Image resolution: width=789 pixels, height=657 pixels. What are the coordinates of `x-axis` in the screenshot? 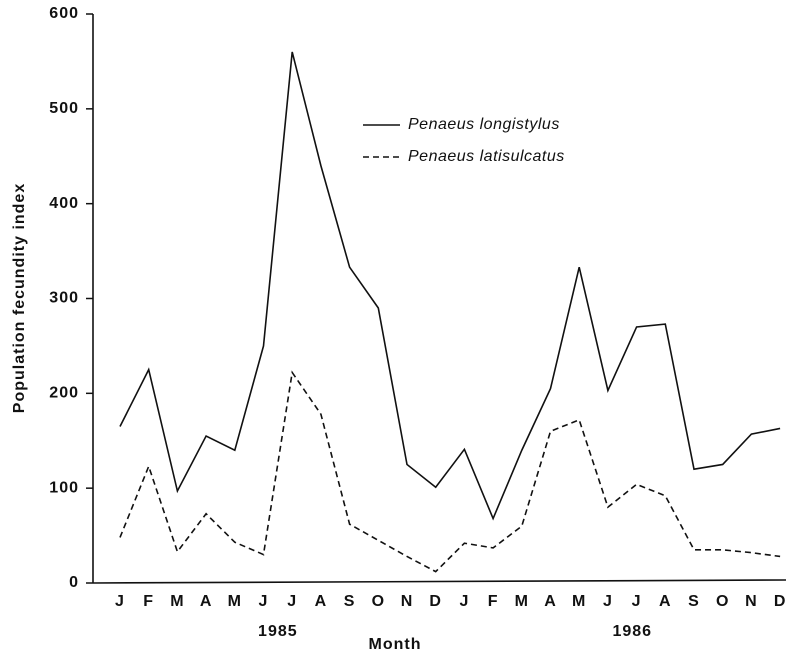 It's located at (439, 581).